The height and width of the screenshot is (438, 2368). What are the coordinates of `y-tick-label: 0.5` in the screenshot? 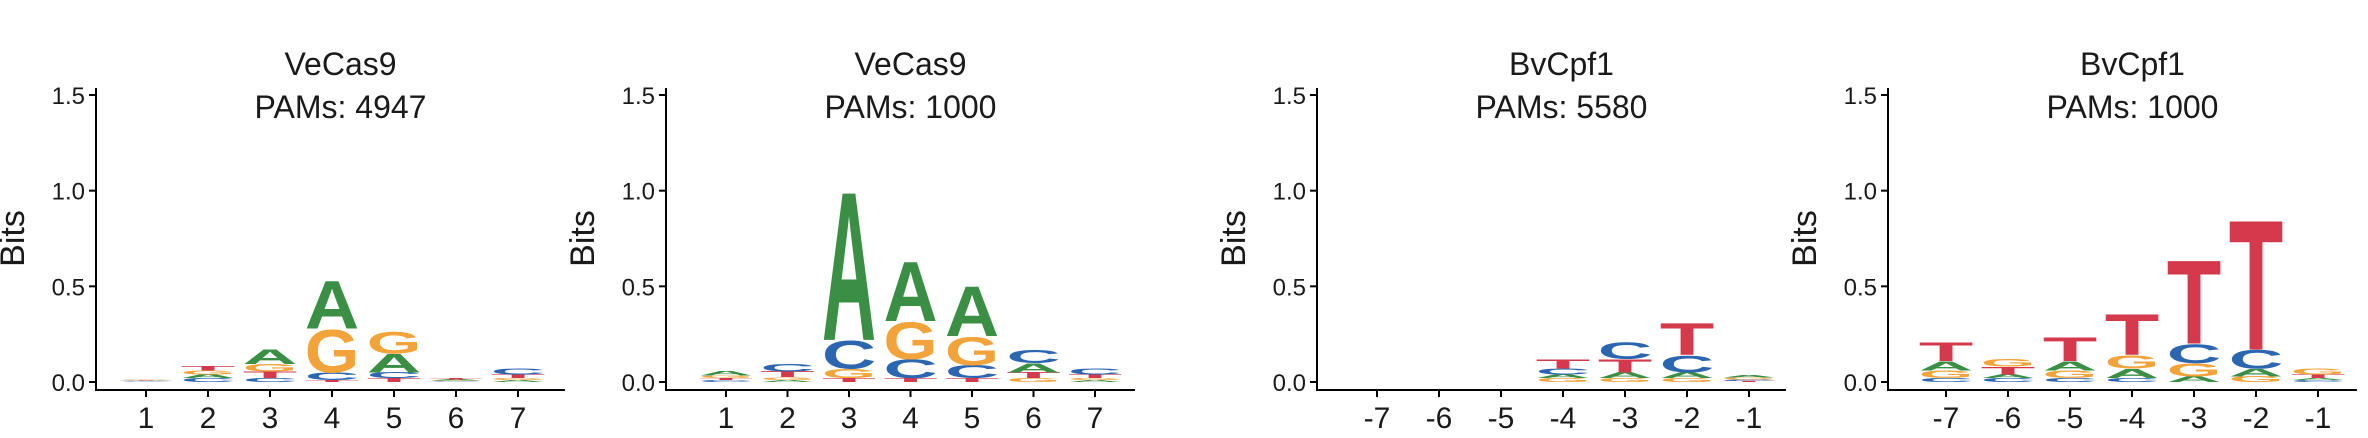 It's located at (1289, 287).